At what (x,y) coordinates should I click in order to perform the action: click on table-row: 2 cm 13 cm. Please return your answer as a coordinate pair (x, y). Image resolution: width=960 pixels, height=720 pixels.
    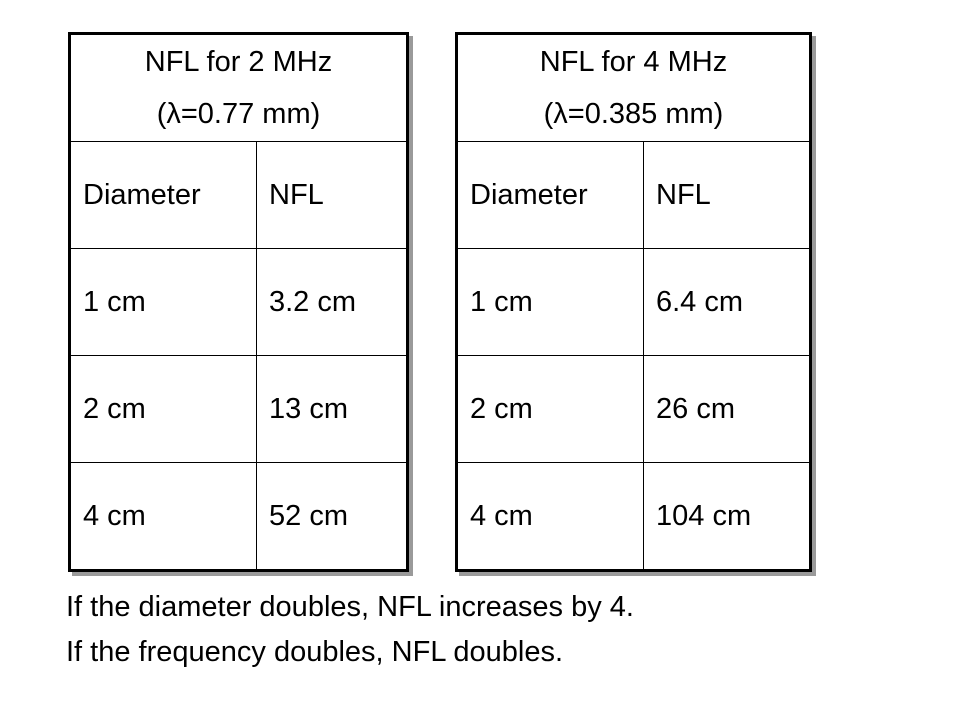
    Looking at the image, I should click on (238, 409).